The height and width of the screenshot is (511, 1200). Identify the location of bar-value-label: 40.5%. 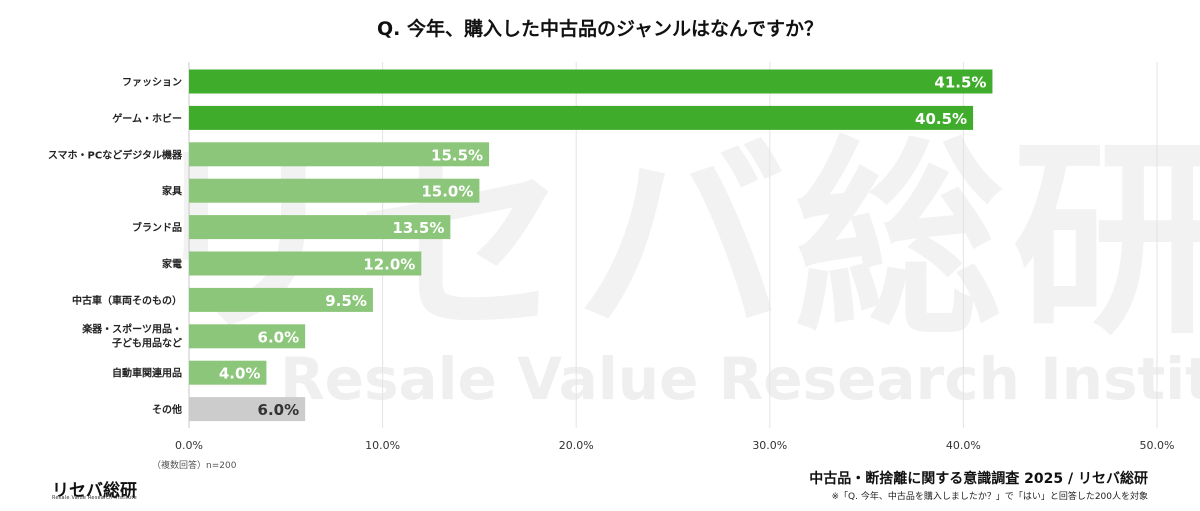
(941, 119).